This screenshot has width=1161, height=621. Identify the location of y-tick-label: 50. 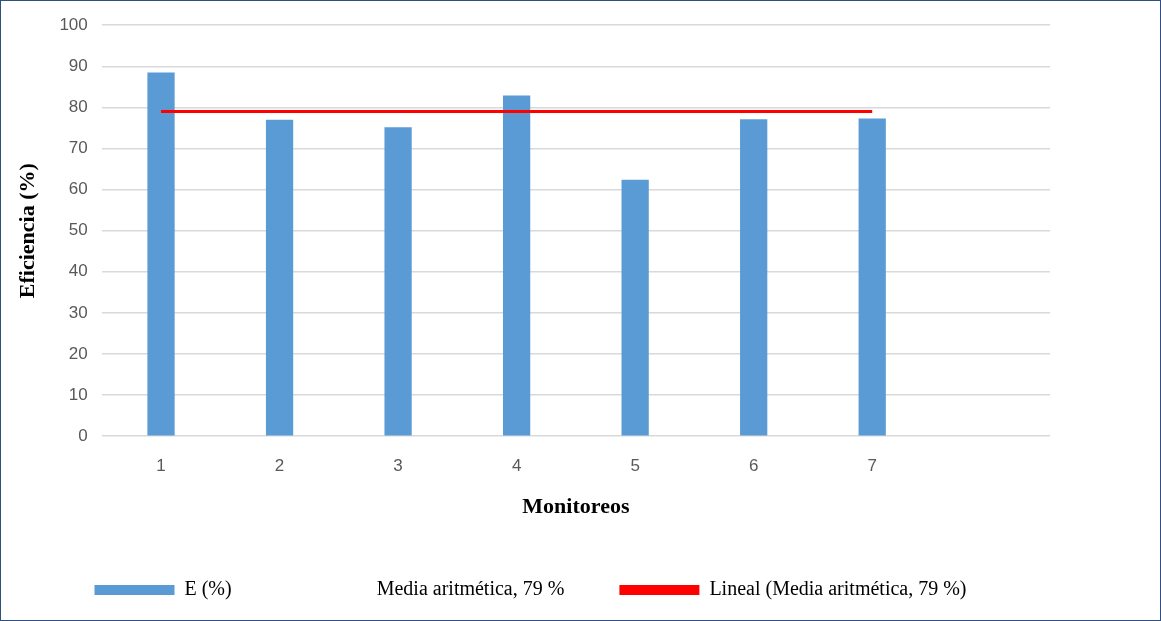
(78, 230).